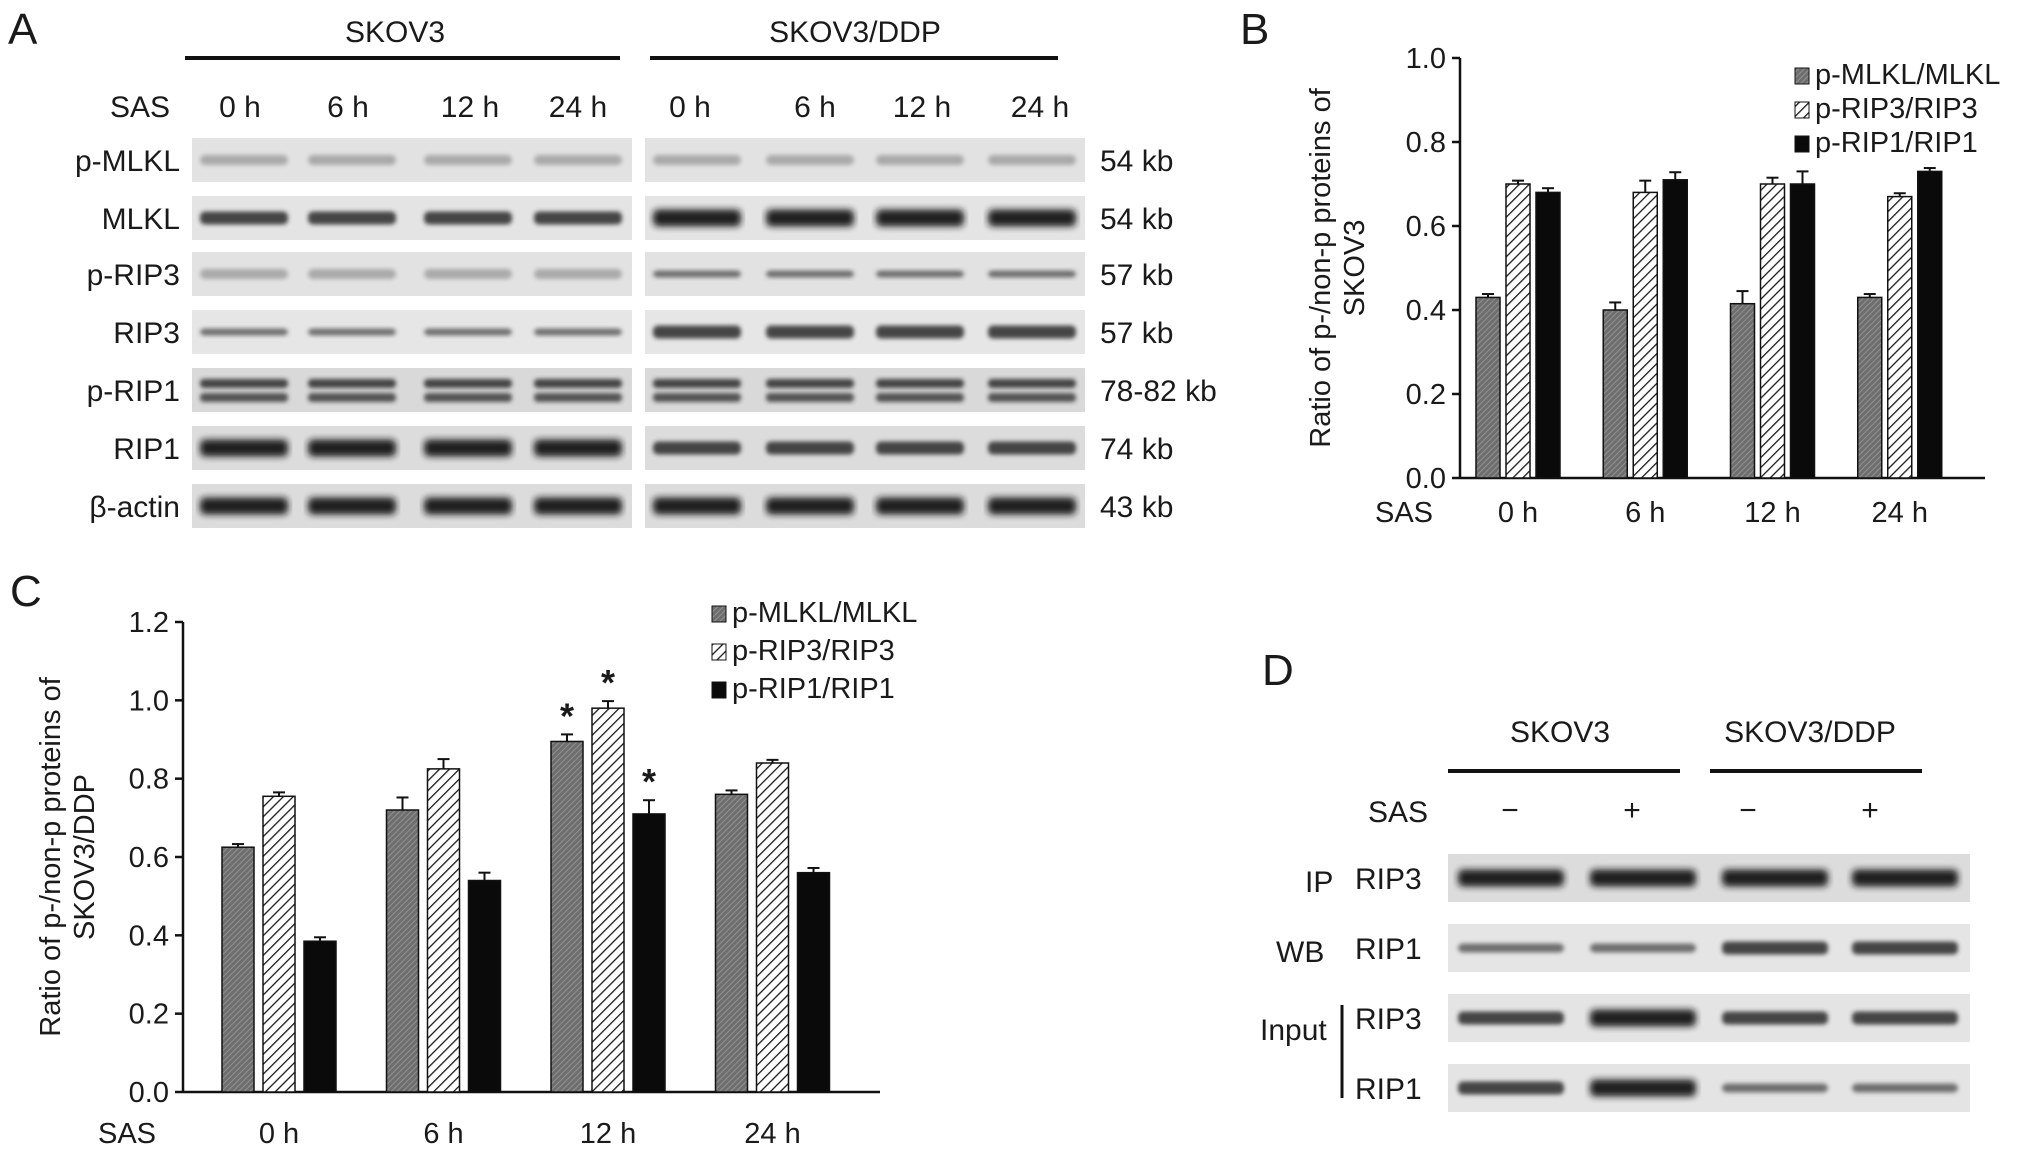 The image size is (2032, 1155). What do you see at coordinates (1426, 59) in the screenshot?
I see `panel-b-y-tick-label: 1.0` at bounding box center [1426, 59].